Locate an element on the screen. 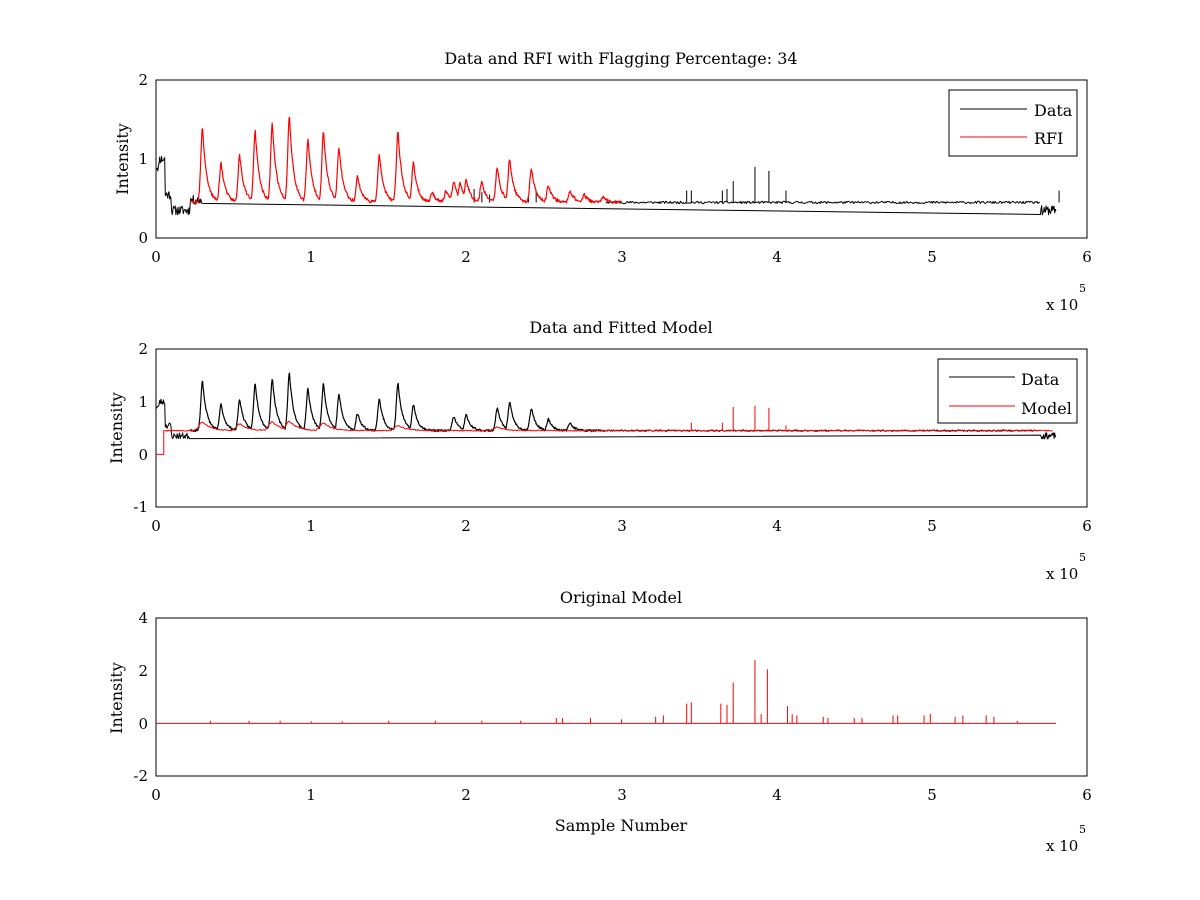  subplot-1-x-tick-5: 5 is located at coordinates (932, 257).